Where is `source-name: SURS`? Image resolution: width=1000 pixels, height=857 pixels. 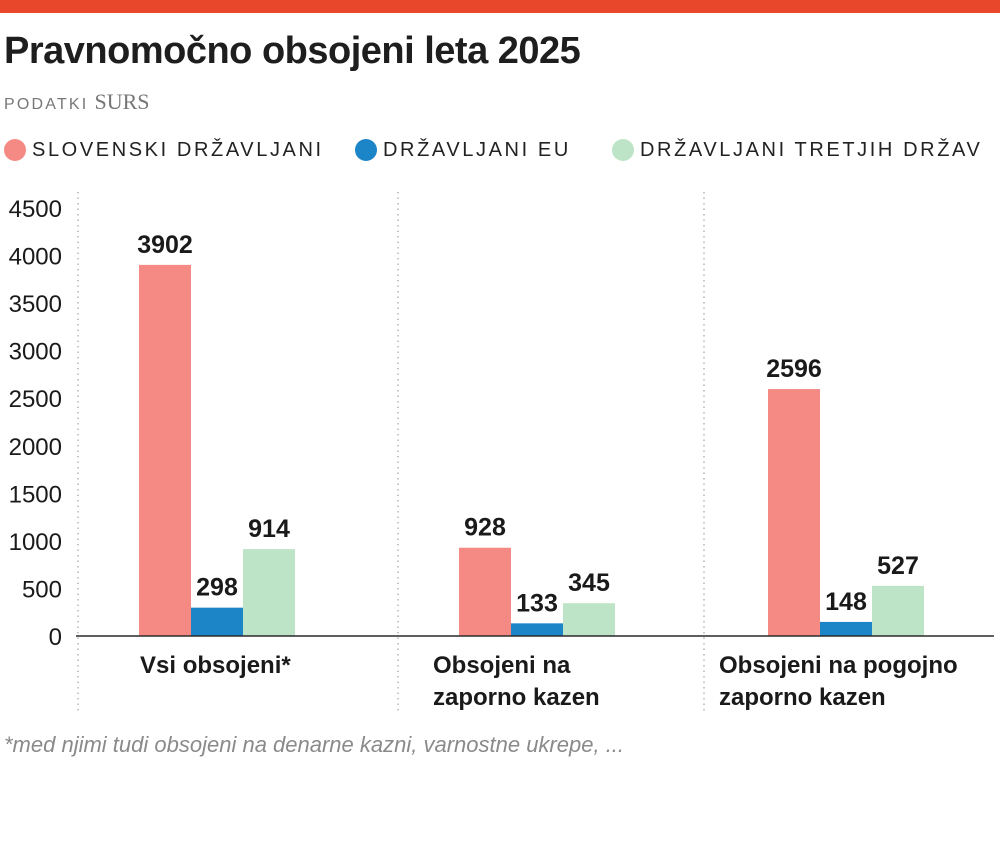
source-name: SURS is located at coordinates (122, 101).